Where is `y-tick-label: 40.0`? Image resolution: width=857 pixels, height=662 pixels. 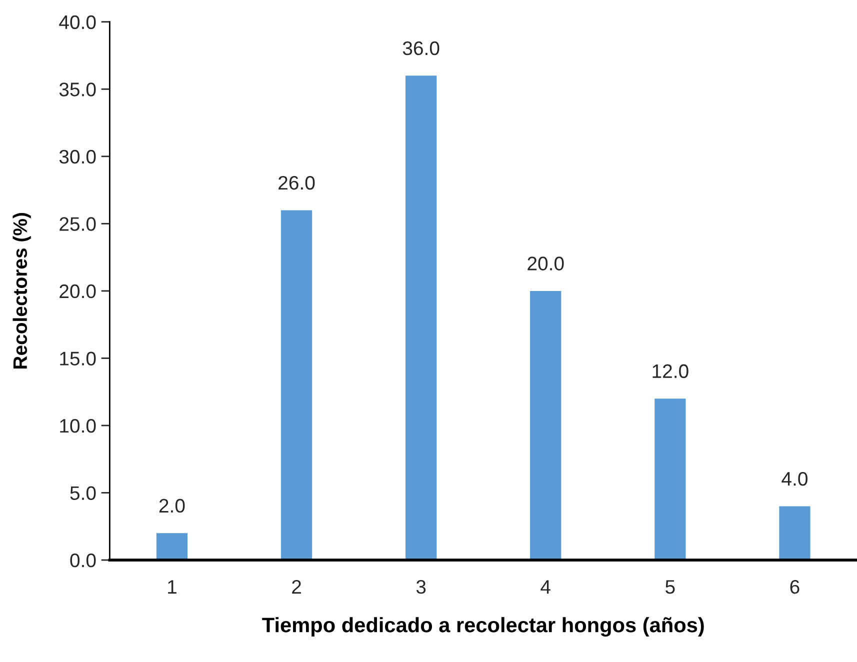 y-tick-label: 40.0 is located at coordinates (77, 22).